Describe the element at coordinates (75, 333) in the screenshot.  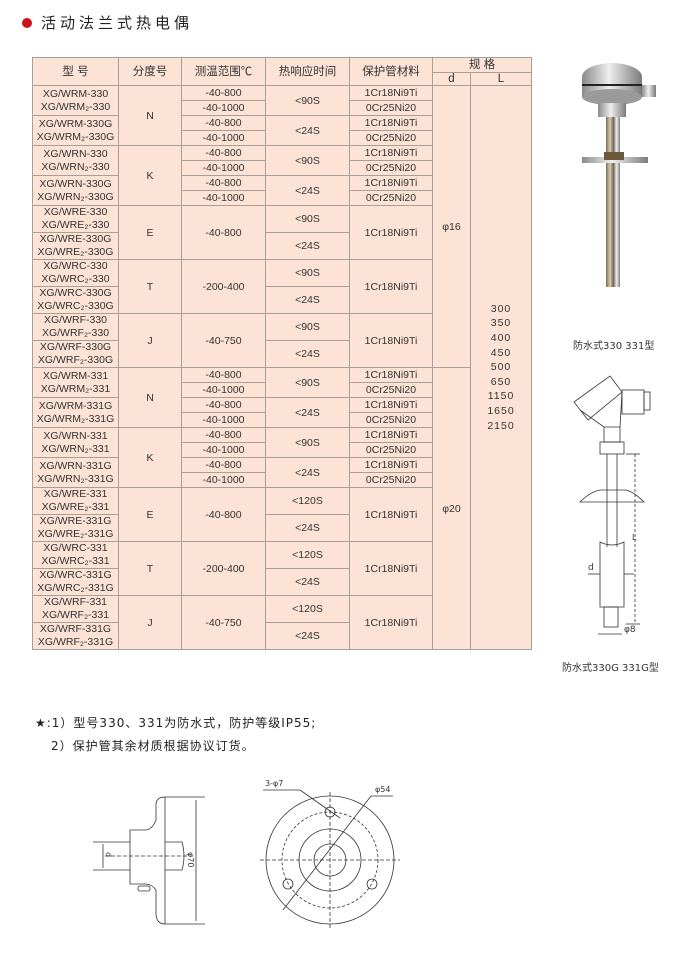
I see `model-name: XG/WRF₂-330` at that location.